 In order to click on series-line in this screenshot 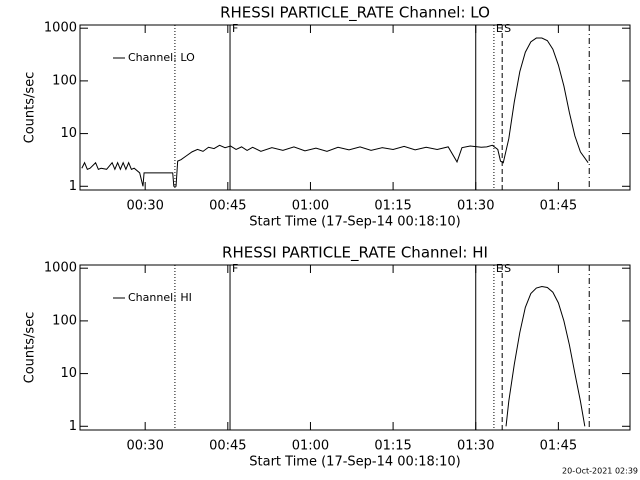, I will do `click(545, 356)`.